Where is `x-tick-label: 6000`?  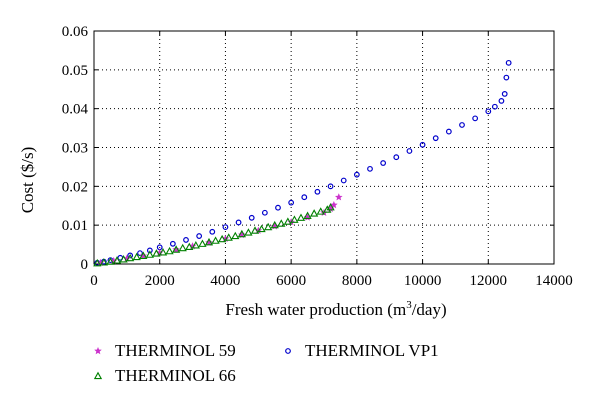 x-tick-label: 6000 is located at coordinates (291, 281).